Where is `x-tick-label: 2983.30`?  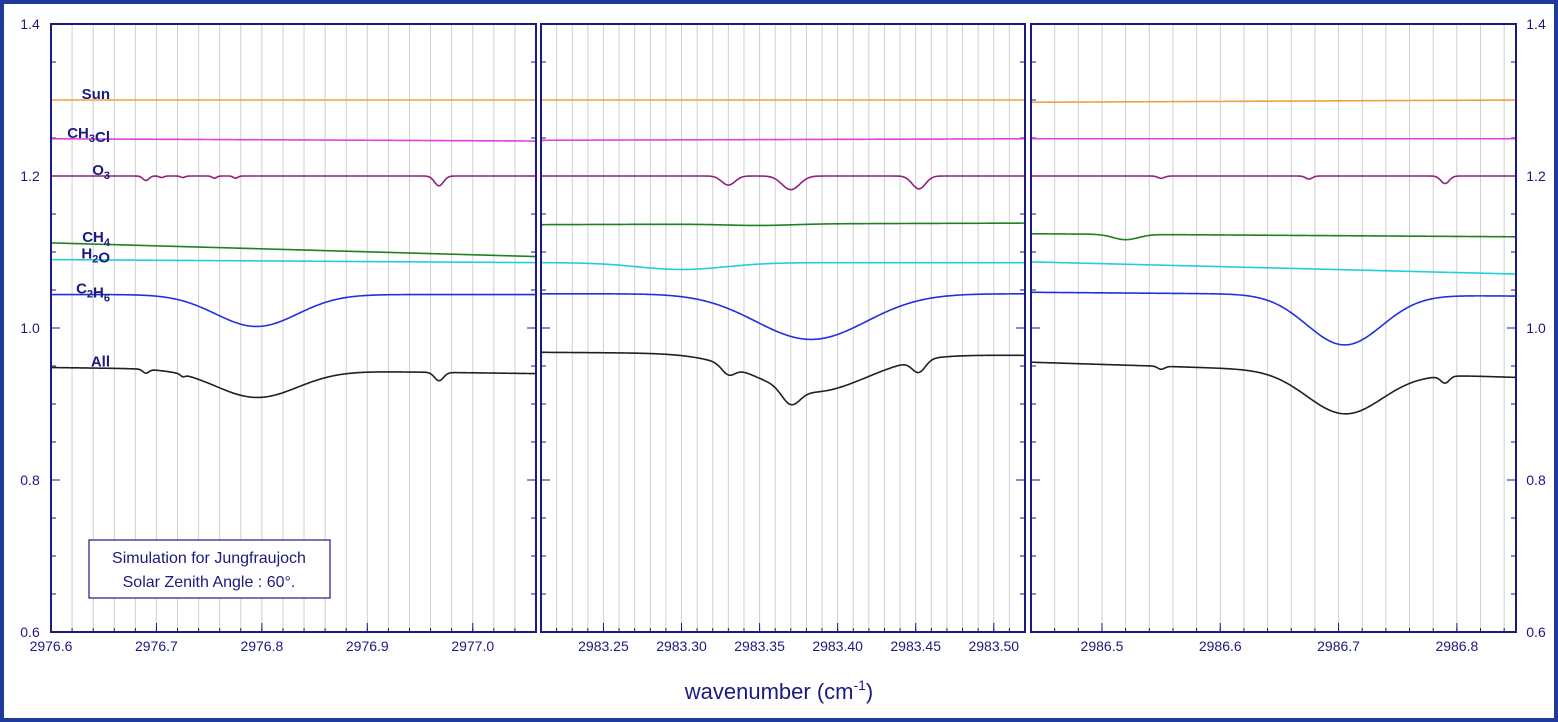 x-tick-label: 2983.30 is located at coordinates (681, 646).